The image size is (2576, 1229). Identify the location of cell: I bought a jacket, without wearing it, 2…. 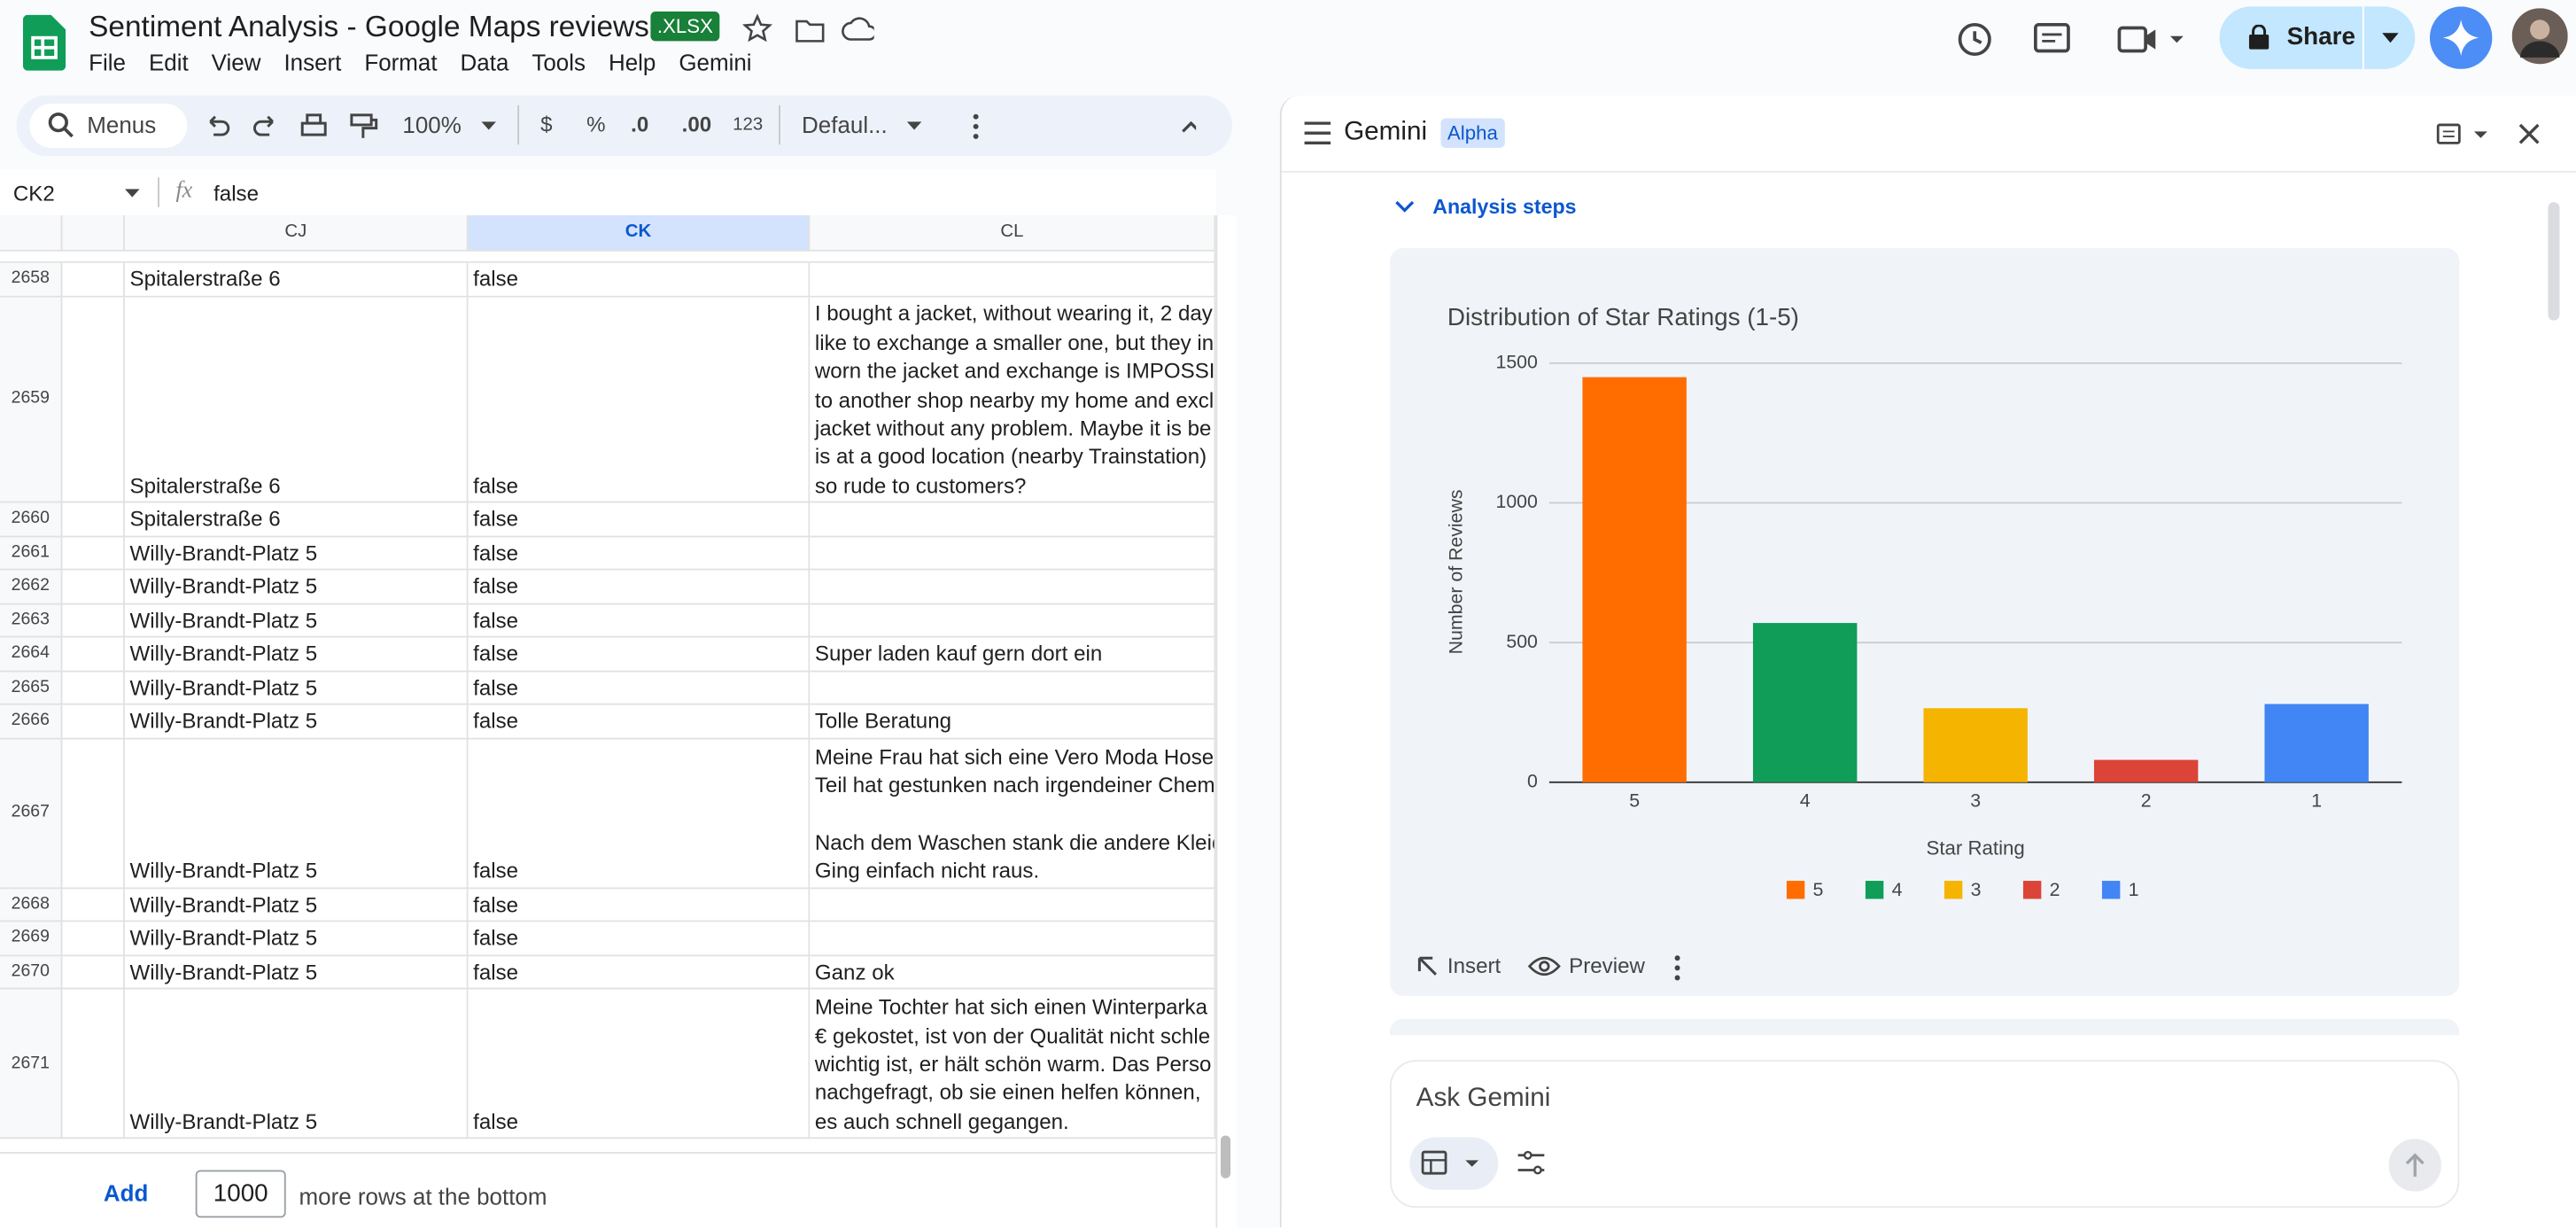
(1013, 400).